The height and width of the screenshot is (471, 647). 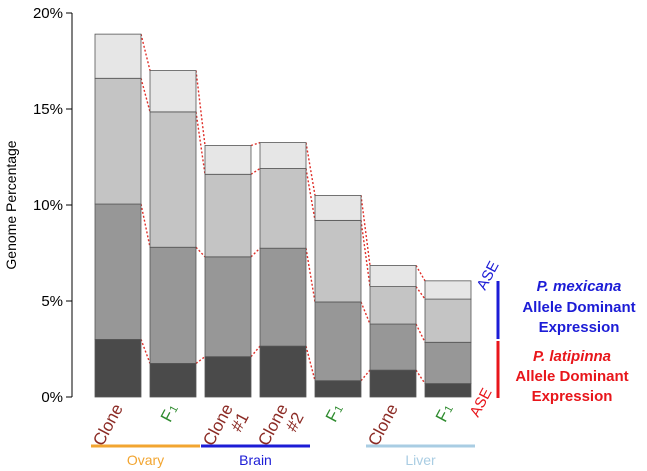 I want to click on group-label-3: Liver, so click(x=420, y=460).